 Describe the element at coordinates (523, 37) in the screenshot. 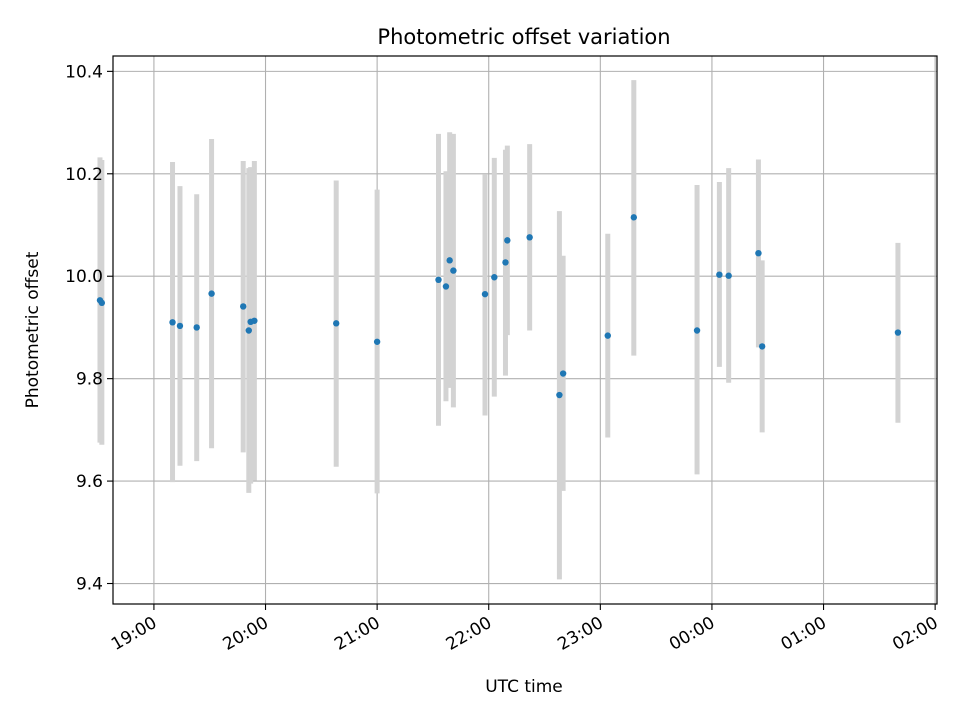

I see `chart-title: Photometric offset variation` at that location.